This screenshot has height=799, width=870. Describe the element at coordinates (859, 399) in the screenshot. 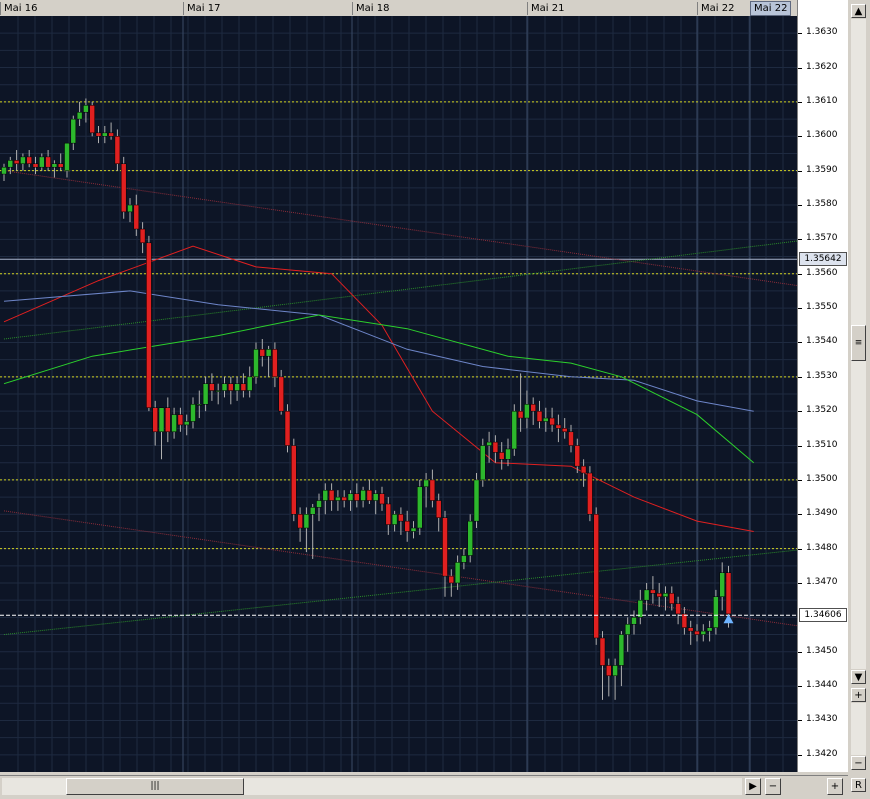

I see `vertical-zoom-bar: ▲ ≡ ▼ + − R` at that location.